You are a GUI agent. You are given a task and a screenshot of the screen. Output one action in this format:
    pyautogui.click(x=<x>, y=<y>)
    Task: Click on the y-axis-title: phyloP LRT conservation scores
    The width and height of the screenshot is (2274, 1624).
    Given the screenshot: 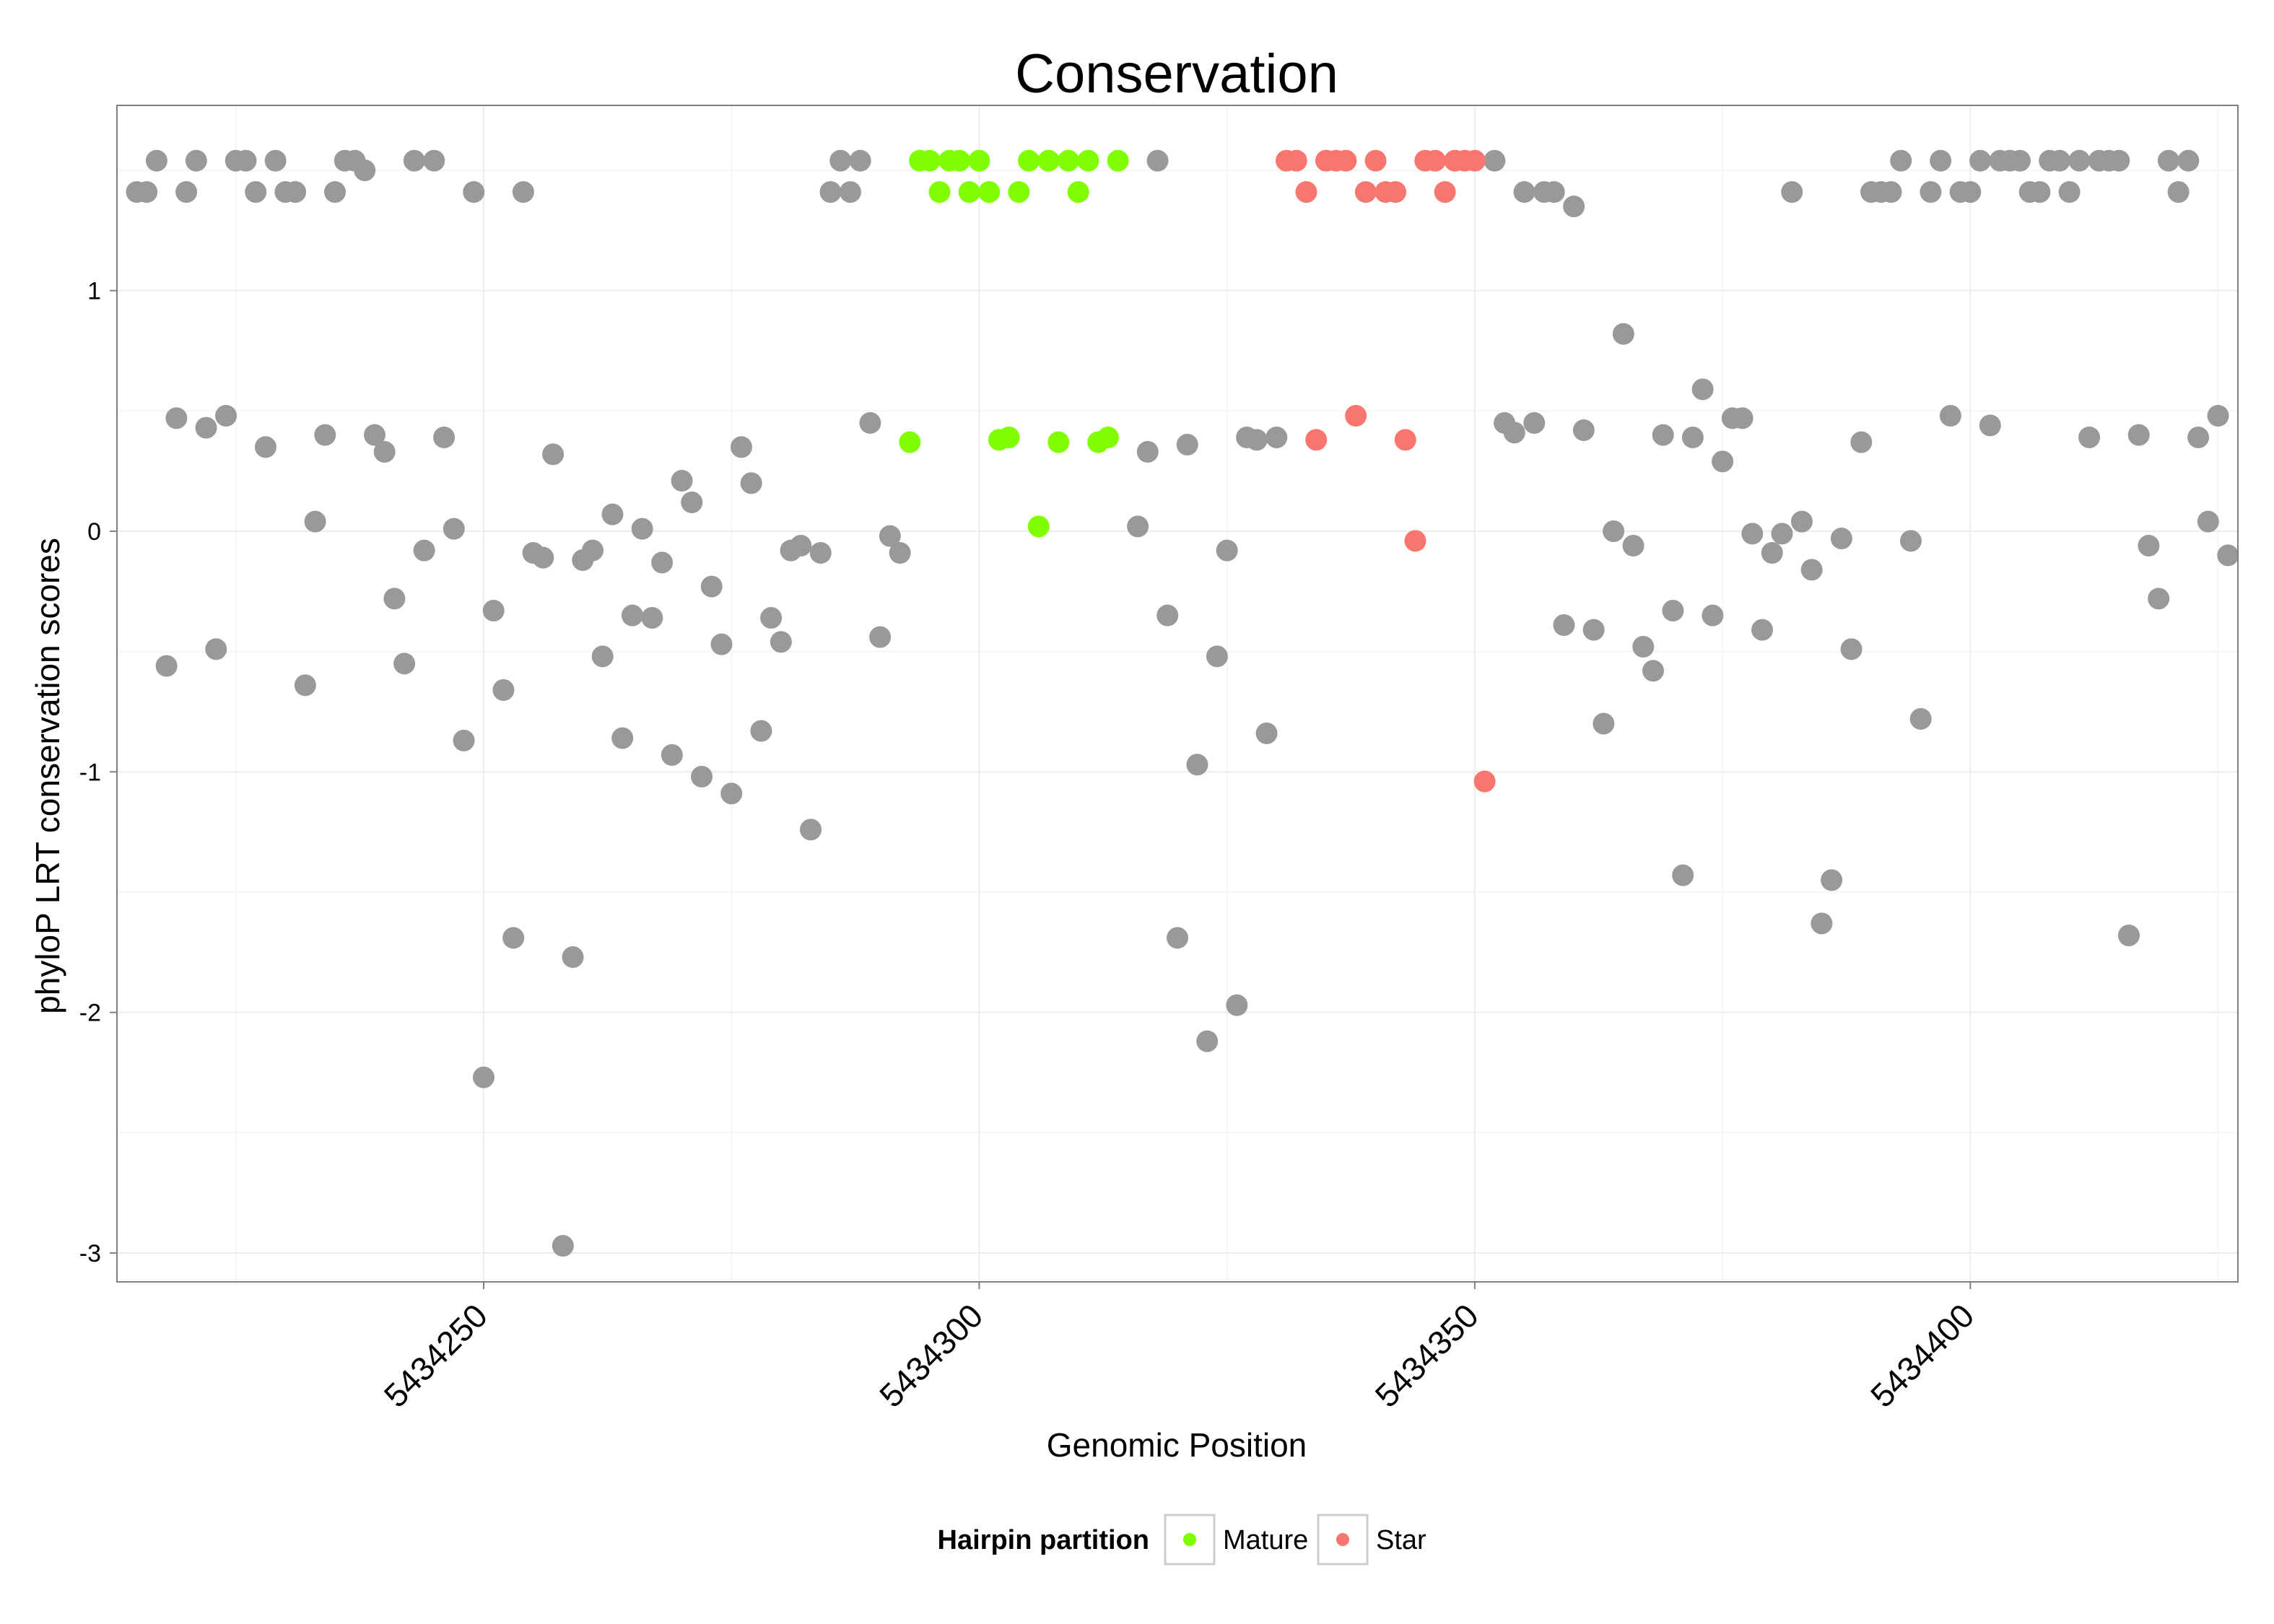 What is the action you would take?
    pyautogui.click(x=48, y=776)
    